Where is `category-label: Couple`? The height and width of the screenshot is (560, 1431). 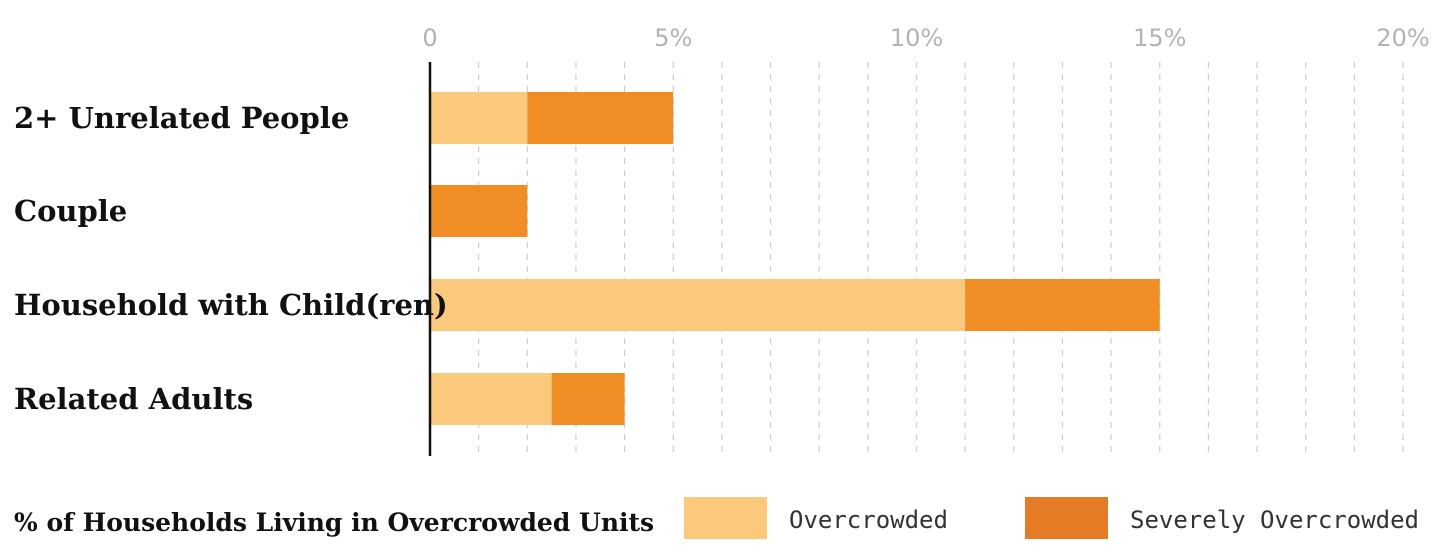
category-label: Couple is located at coordinates (70, 211).